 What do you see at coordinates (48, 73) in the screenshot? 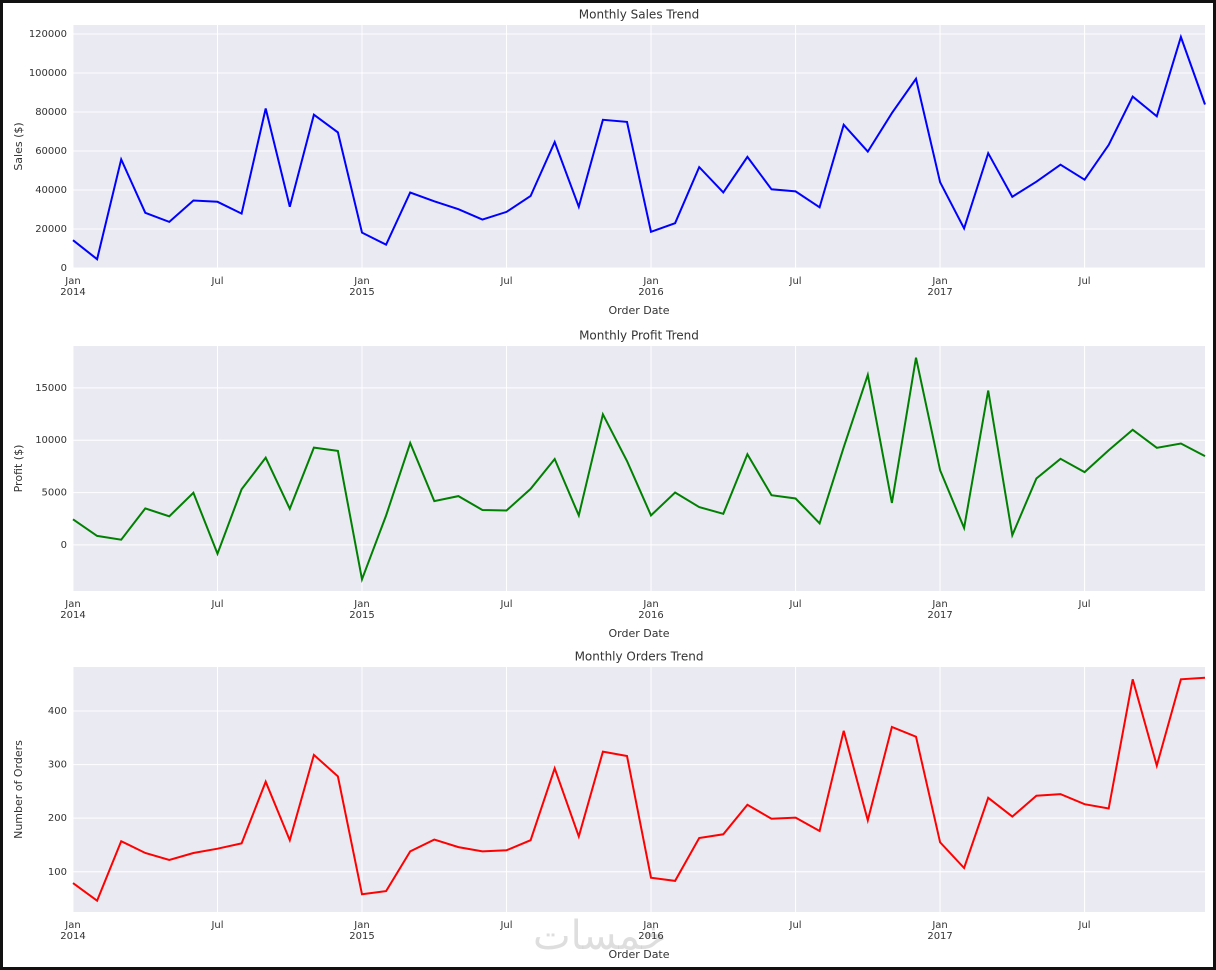
I see `y-tick-label: 100000` at bounding box center [48, 73].